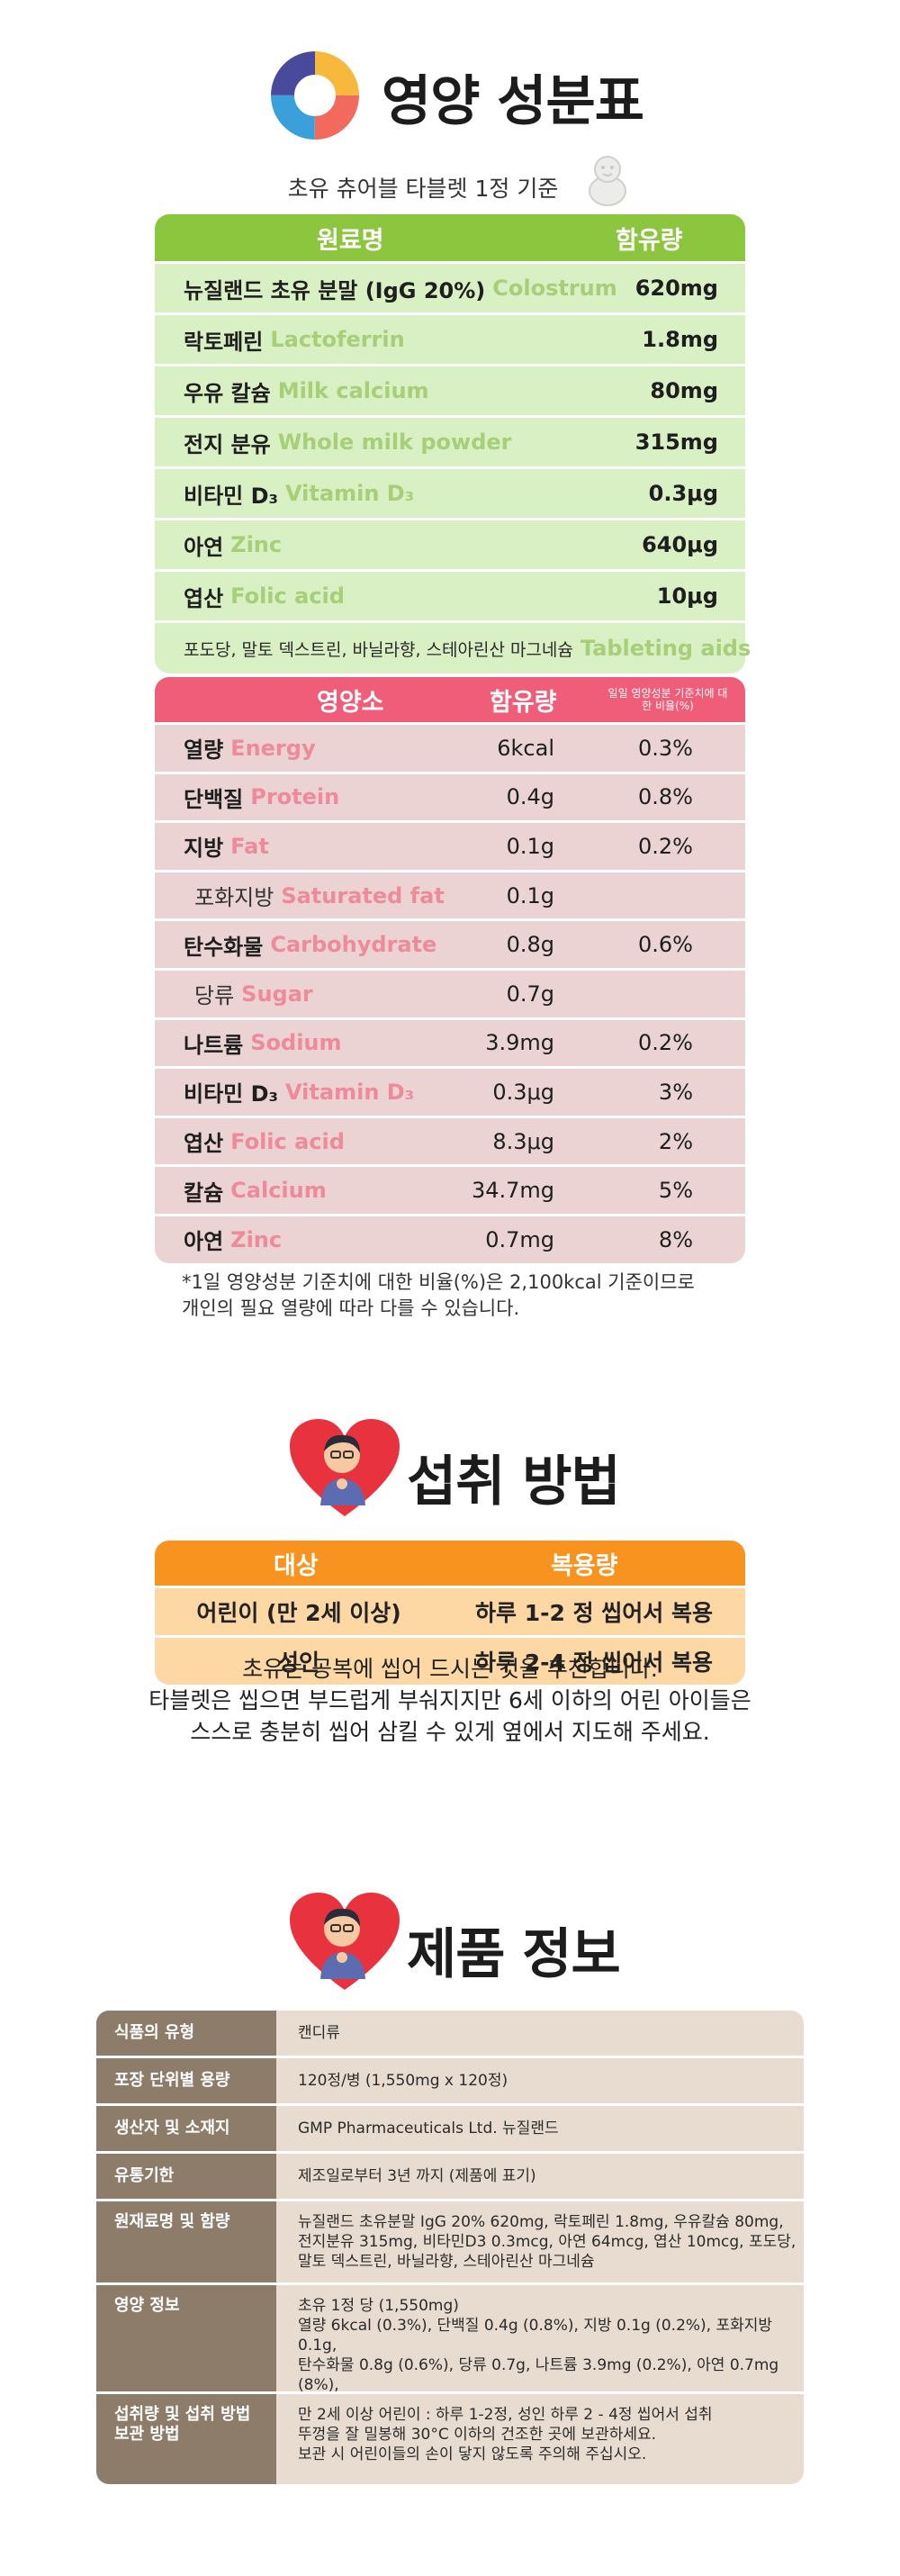 The image size is (900, 2576). What do you see at coordinates (450, 1700) in the screenshot?
I see `intake-advice-line: 타블렛은 씹으면 부드럽게 부숴지지만 6세 이하의 어린 아이들은` at bounding box center [450, 1700].